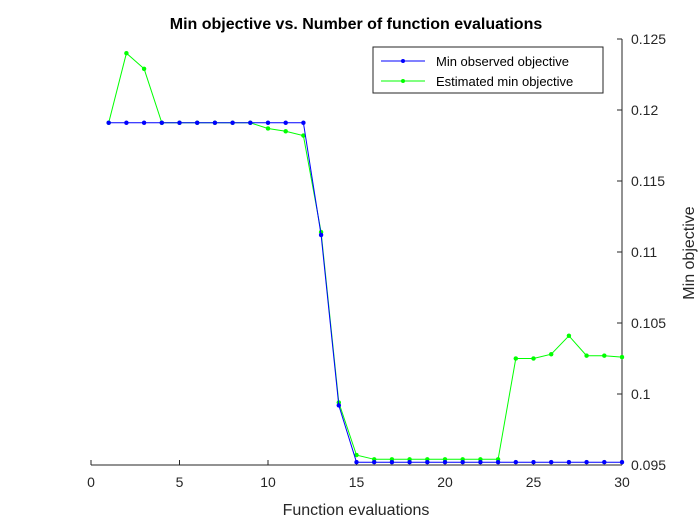 This screenshot has height=525, width=700. What do you see at coordinates (644, 110) in the screenshot?
I see `y-tick-label: 0.12` at bounding box center [644, 110].